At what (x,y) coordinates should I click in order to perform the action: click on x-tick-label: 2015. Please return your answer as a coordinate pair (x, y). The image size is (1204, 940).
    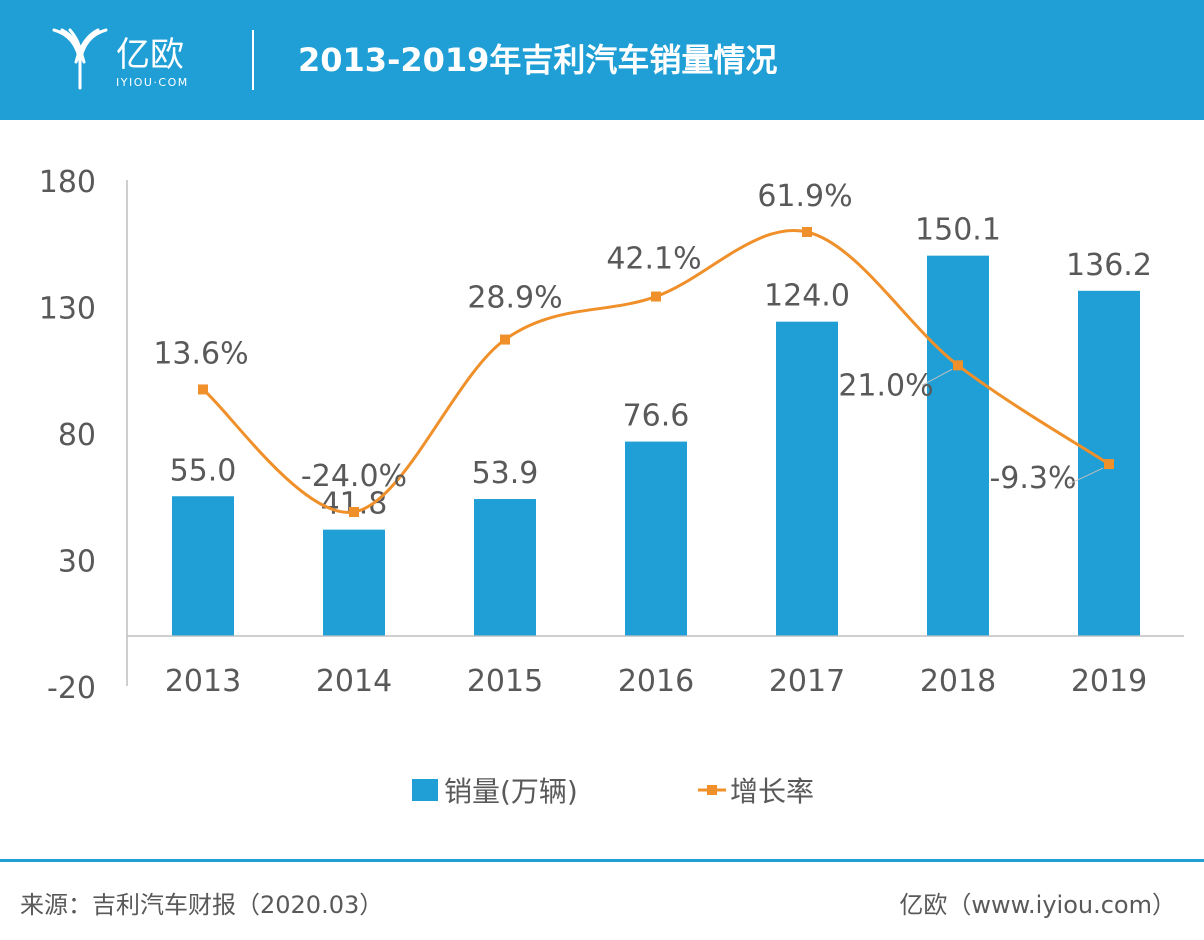
    Looking at the image, I should click on (505, 681).